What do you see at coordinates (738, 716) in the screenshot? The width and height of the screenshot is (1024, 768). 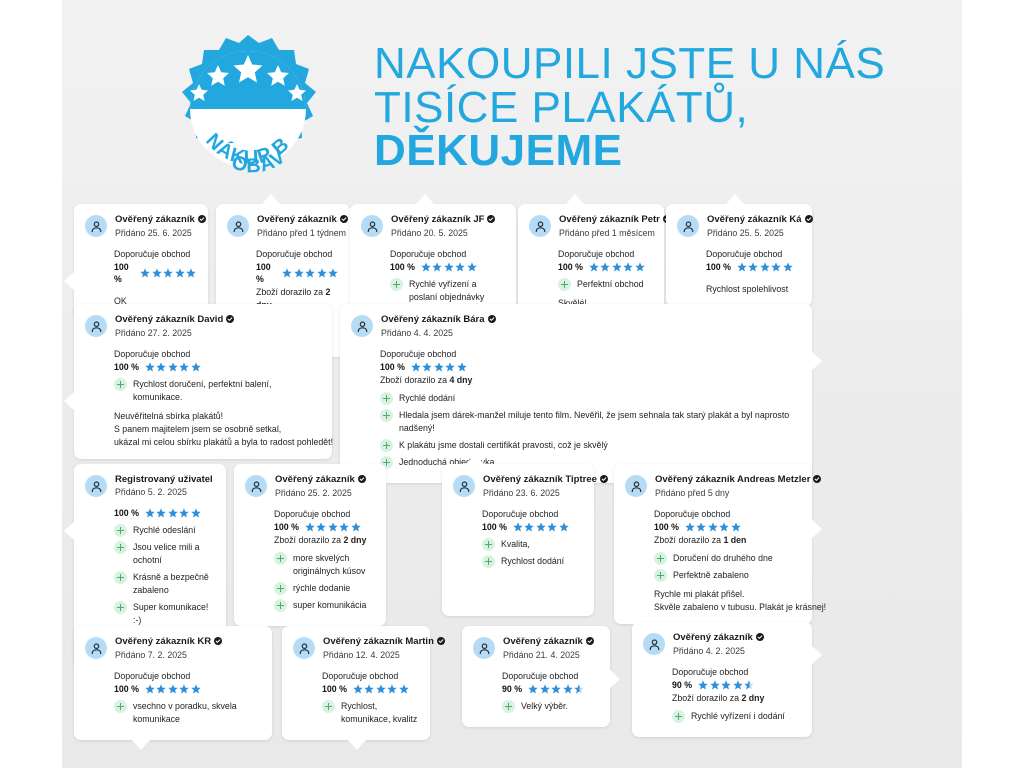 I see `pro-text: Rychlé vyřízení i dodání` at bounding box center [738, 716].